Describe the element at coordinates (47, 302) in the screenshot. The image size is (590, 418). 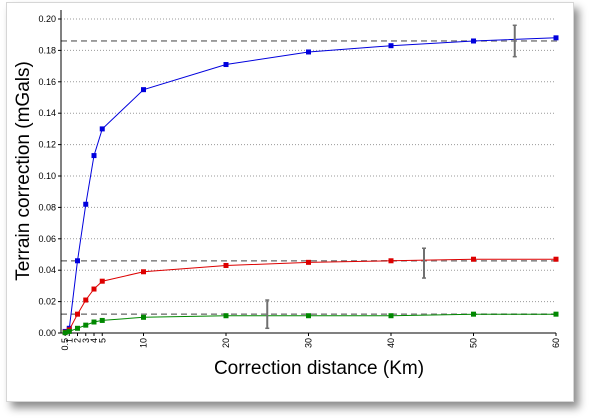
I see `y-tick-label: 0.02` at that location.